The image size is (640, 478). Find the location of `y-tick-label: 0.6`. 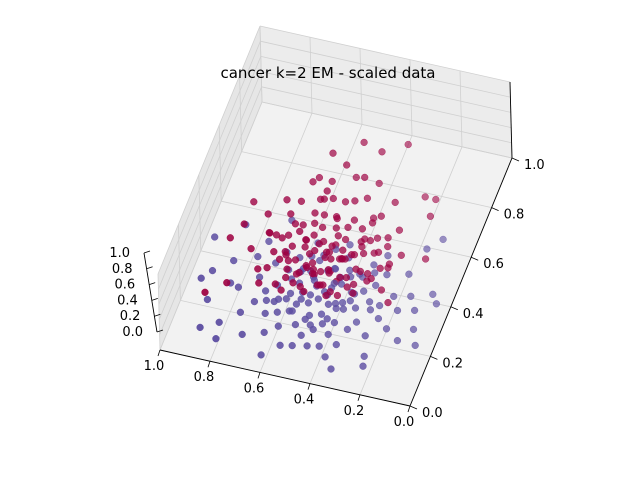

y-tick-label: 0.6 is located at coordinates (493, 264).